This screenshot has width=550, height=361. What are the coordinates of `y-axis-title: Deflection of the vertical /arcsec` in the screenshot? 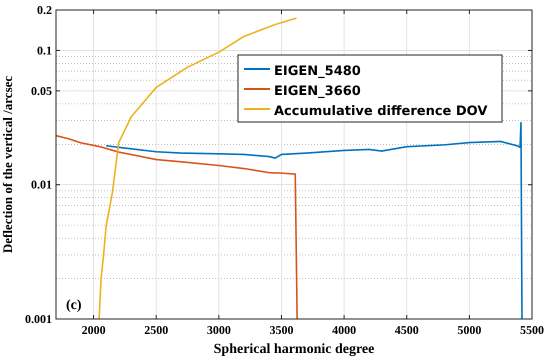 It's located at (7, 165).